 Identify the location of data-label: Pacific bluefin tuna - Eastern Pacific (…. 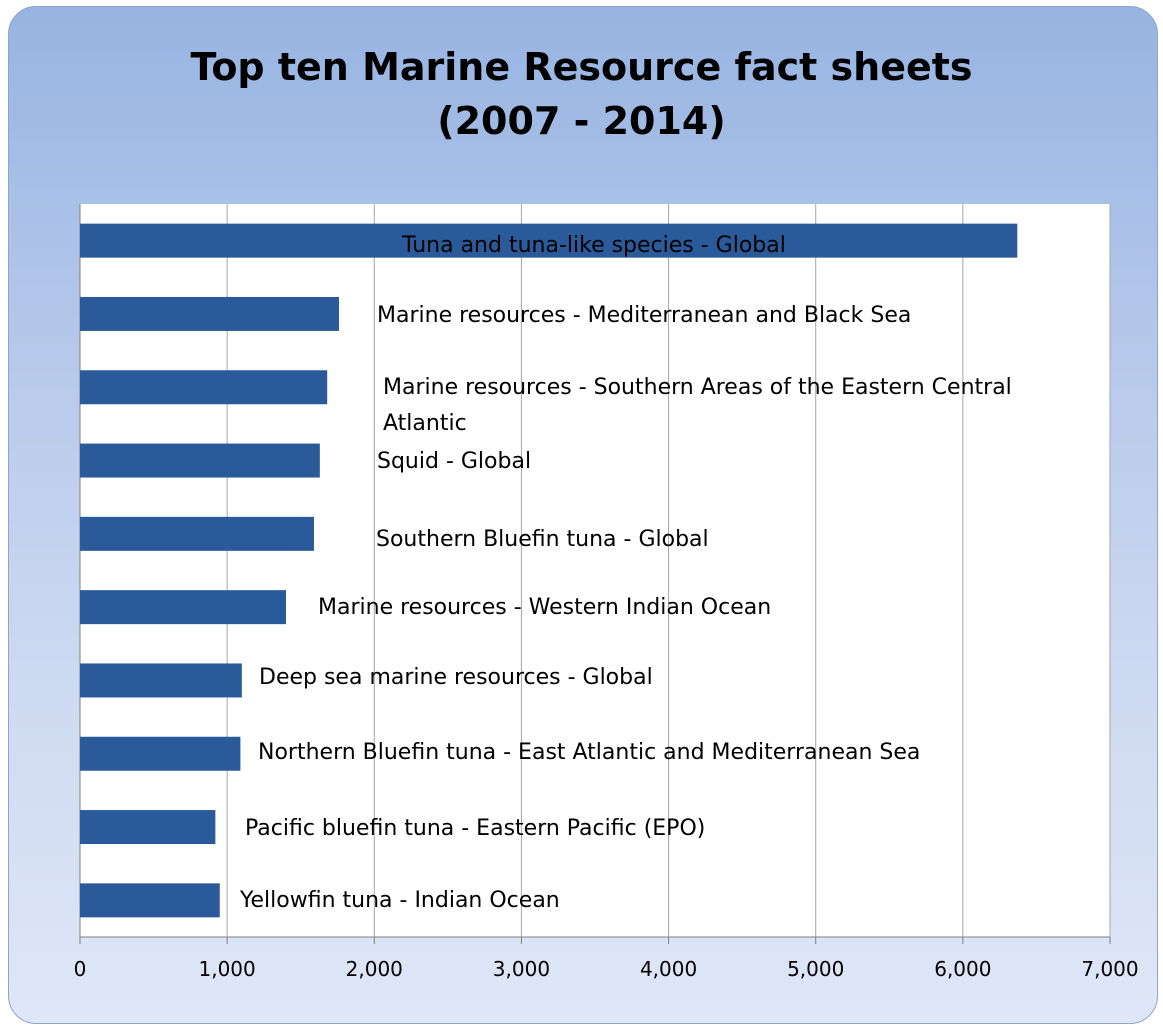
(475, 828).